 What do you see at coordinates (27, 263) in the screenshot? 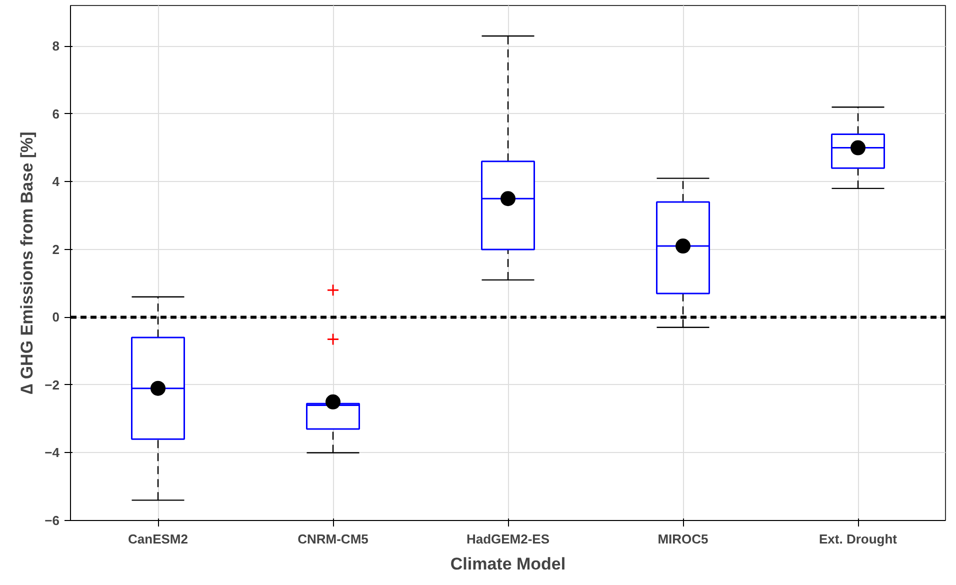
I see `y-axis-title: ∆ GHG Emissions from Base [%]` at bounding box center [27, 263].